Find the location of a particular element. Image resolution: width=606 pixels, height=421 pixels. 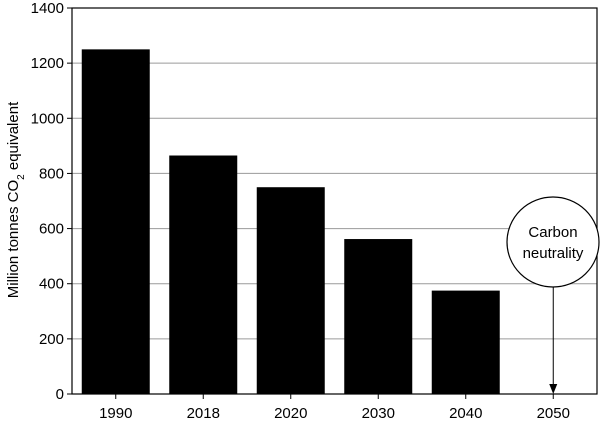

y-tick-label: 1200 is located at coordinates (47, 63).